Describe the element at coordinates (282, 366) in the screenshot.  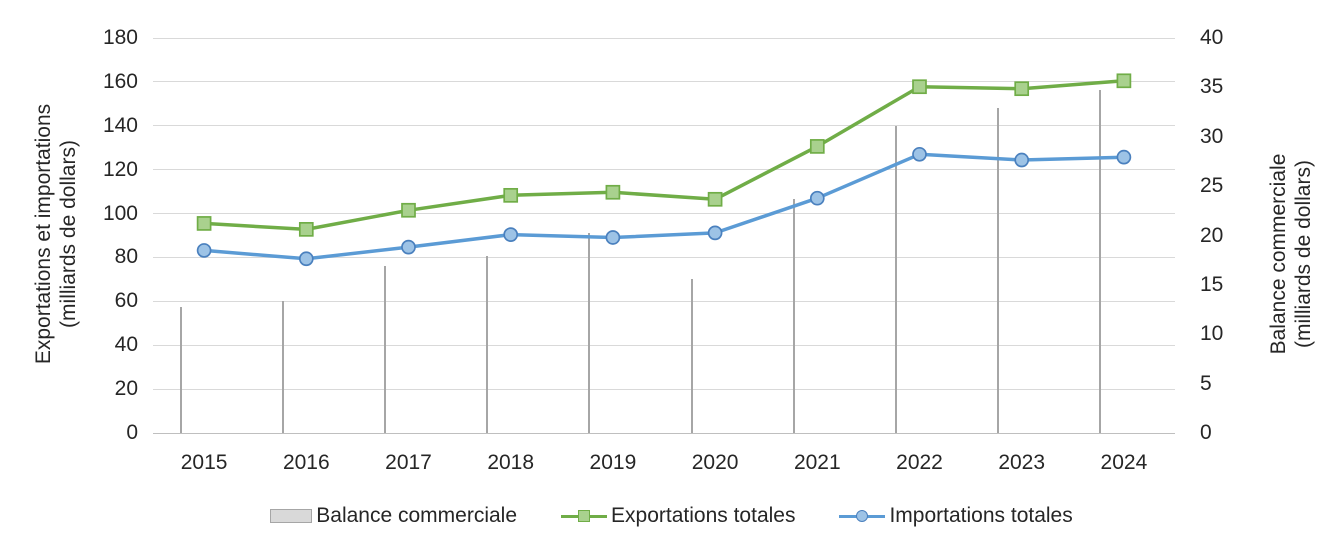
I see `bar-2016` at that location.